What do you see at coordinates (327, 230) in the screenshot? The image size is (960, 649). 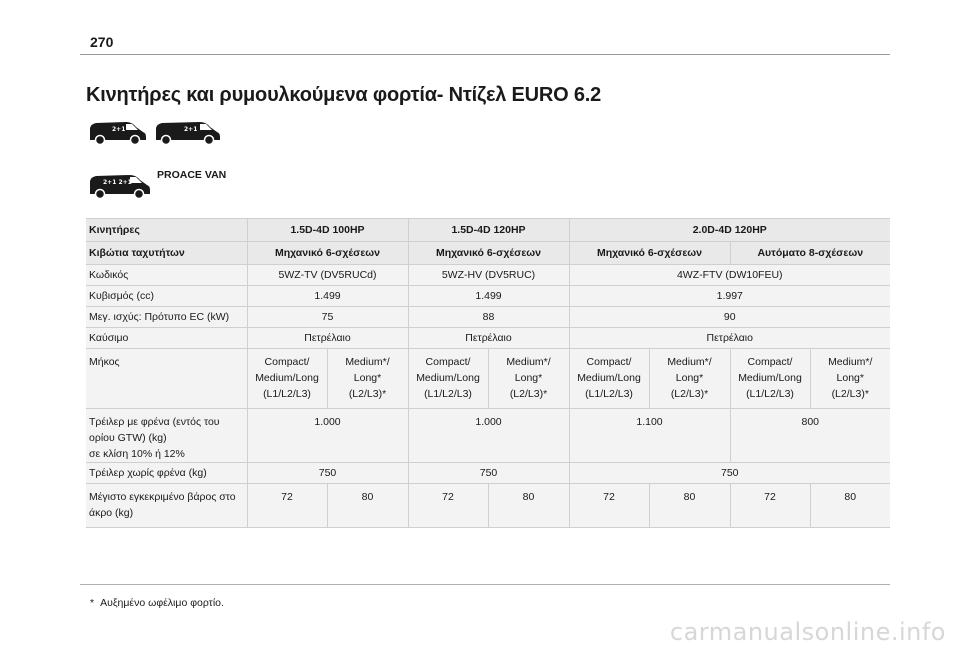 I see `engine-cell: 1.5D-4D 100HP` at bounding box center [327, 230].